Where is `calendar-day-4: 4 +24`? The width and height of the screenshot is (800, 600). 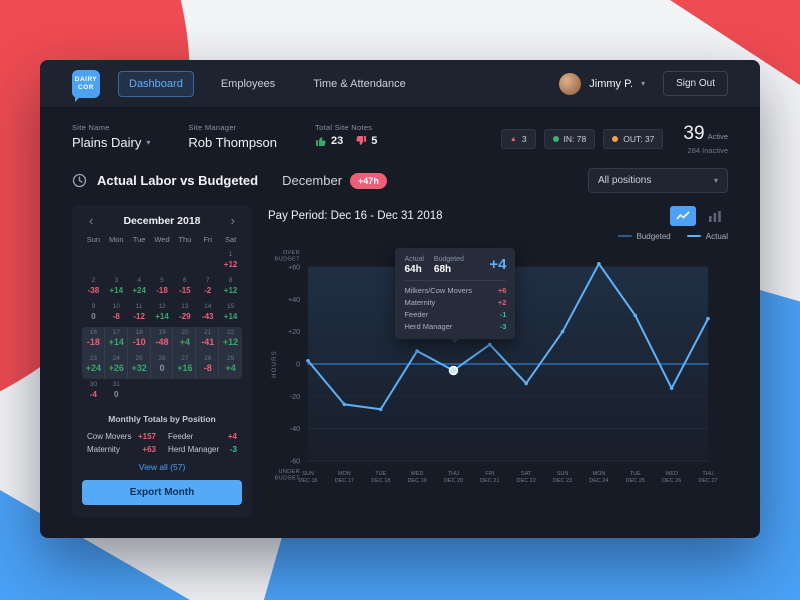
calendar-day-4: 4 +24 is located at coordinates (139, 286).